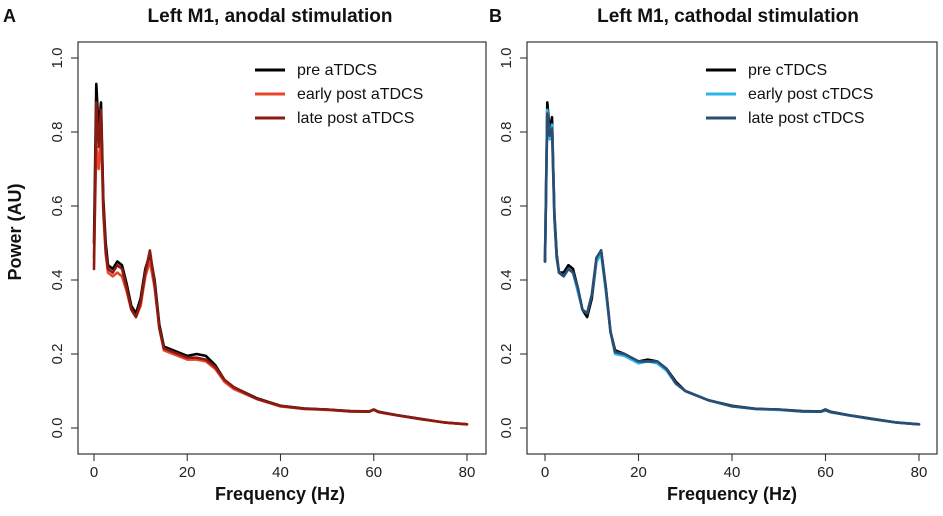  Describe the element at coordinates (15, 231) in the screenshot. I see `y-axis-label: Power (AU)` at that location.